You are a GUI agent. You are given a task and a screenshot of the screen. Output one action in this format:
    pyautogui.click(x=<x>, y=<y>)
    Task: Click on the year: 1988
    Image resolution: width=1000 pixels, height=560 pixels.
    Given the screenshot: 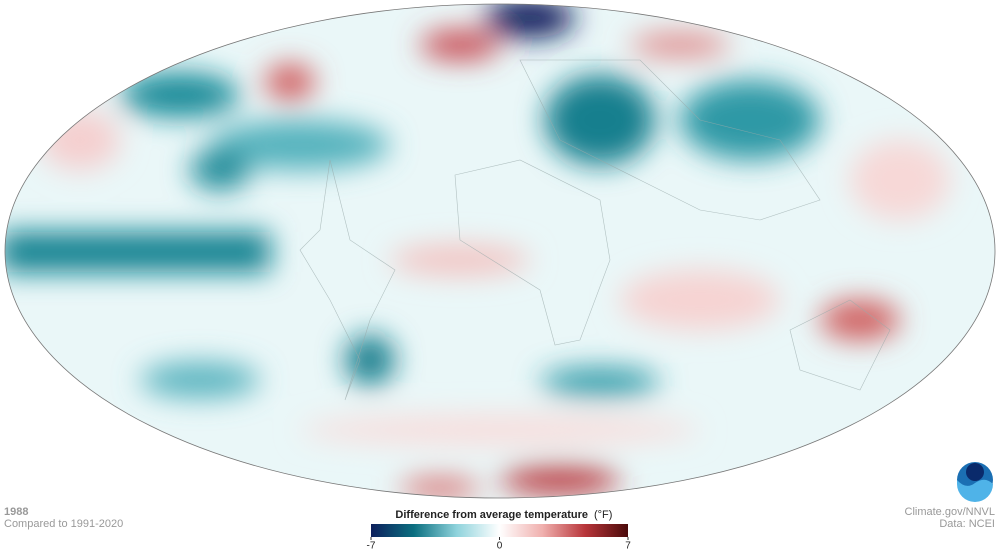 What is the action you would take?
    pyautogui.click(x=16, y=512)
    